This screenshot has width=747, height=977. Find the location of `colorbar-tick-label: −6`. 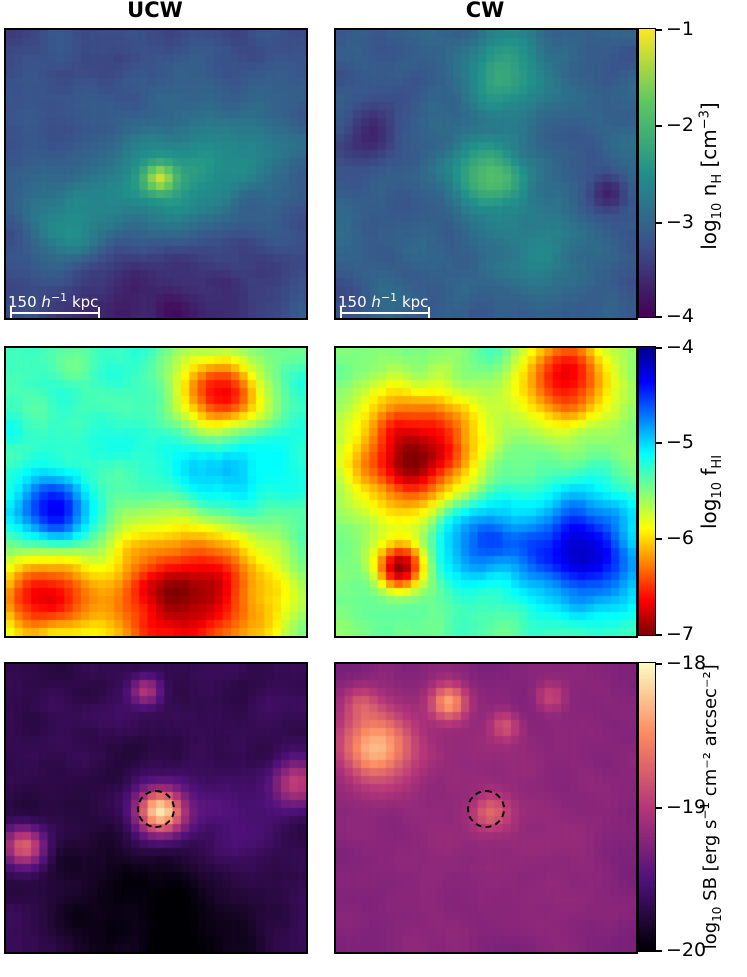

colorbar-tick-label: −6 is located at coordinates (680, 538).